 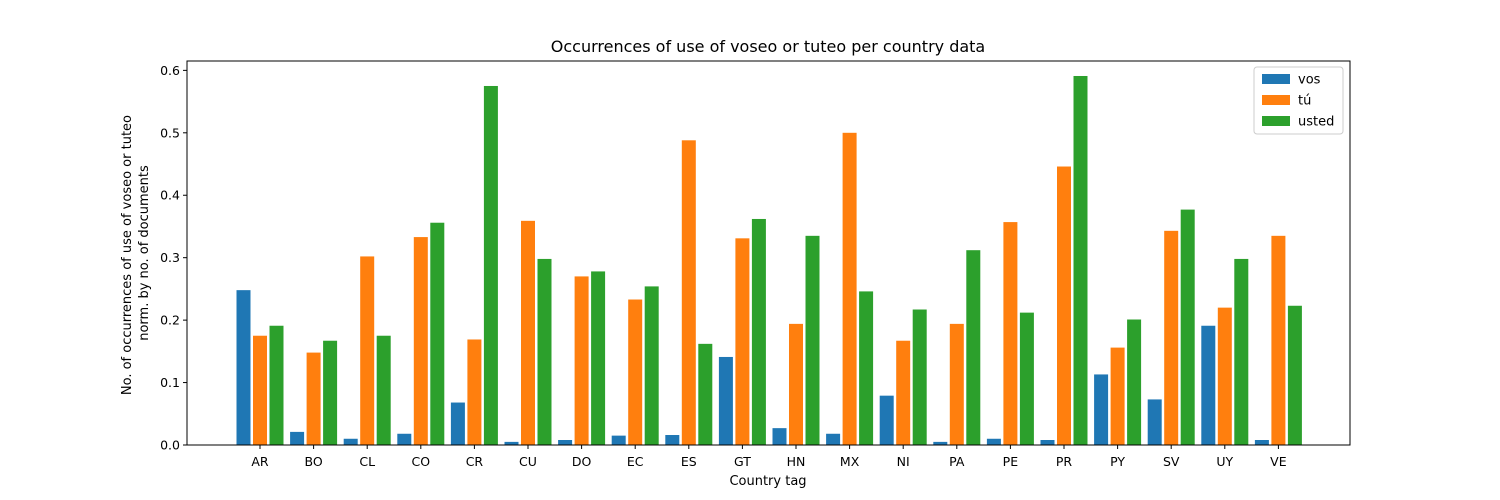 What do you see at coordinates (170, 320) in the screenshot?
I see `y-tick-label: 0.2` at bounding box center [170, 320].